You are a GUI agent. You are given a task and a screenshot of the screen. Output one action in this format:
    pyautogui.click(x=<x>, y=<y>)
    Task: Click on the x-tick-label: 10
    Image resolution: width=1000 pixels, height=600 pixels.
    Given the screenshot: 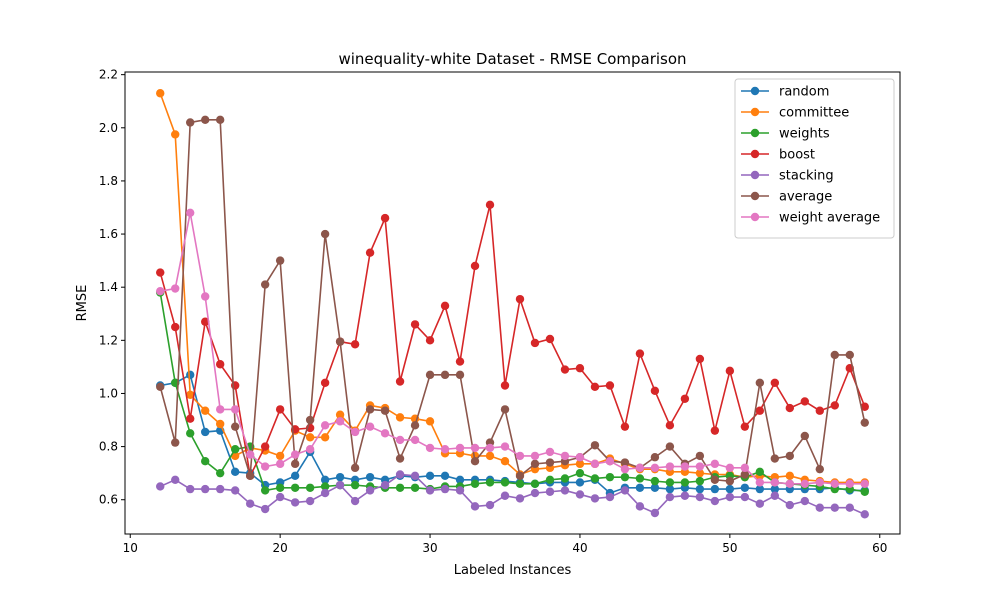 What is the action you would take?
    pyautogui.click(x=130, y=548)
    